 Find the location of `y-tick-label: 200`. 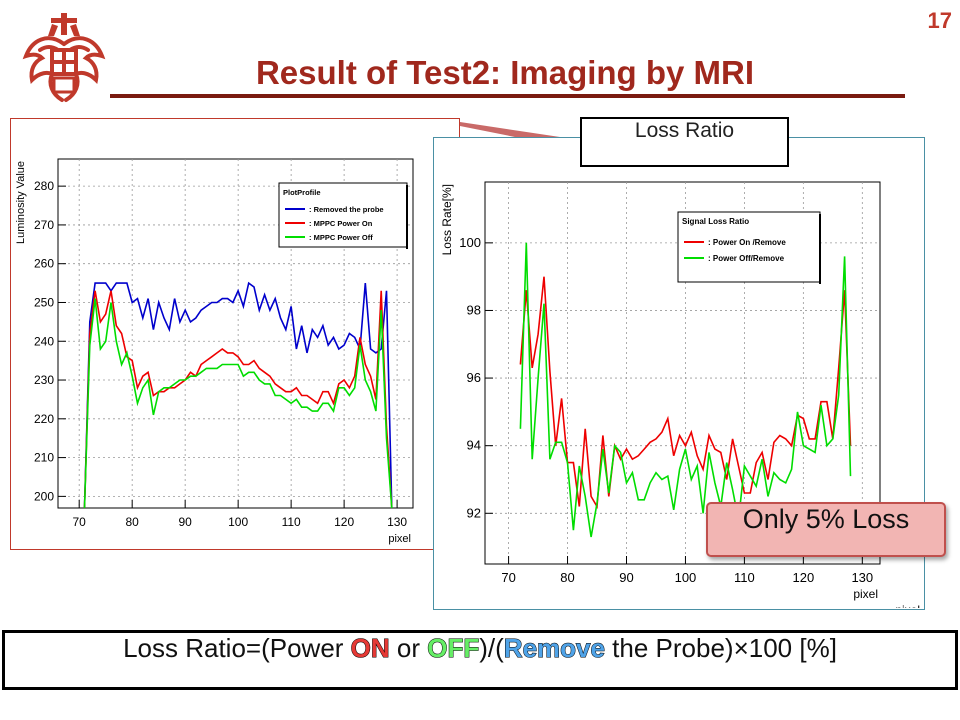

y-tick-label: 200 is located at coordinates (44, 496).